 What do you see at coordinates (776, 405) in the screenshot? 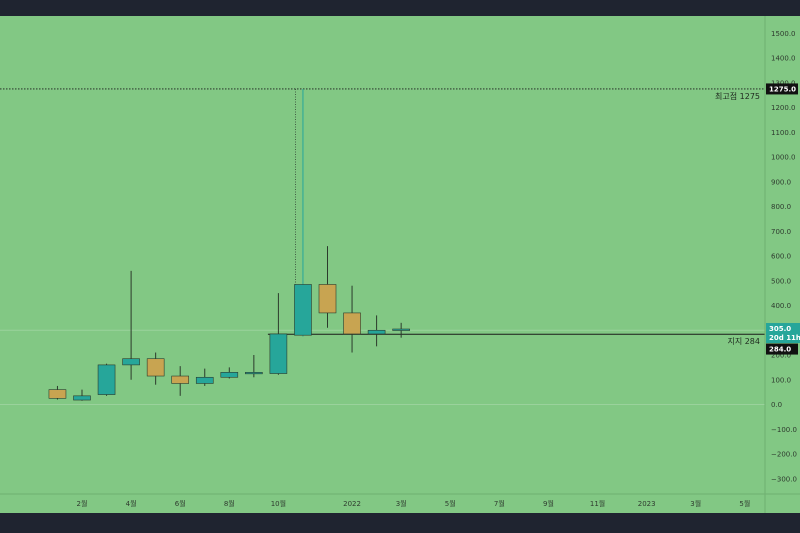
I see `y-tick-label: 0.0` at bounding box center [776, 405].